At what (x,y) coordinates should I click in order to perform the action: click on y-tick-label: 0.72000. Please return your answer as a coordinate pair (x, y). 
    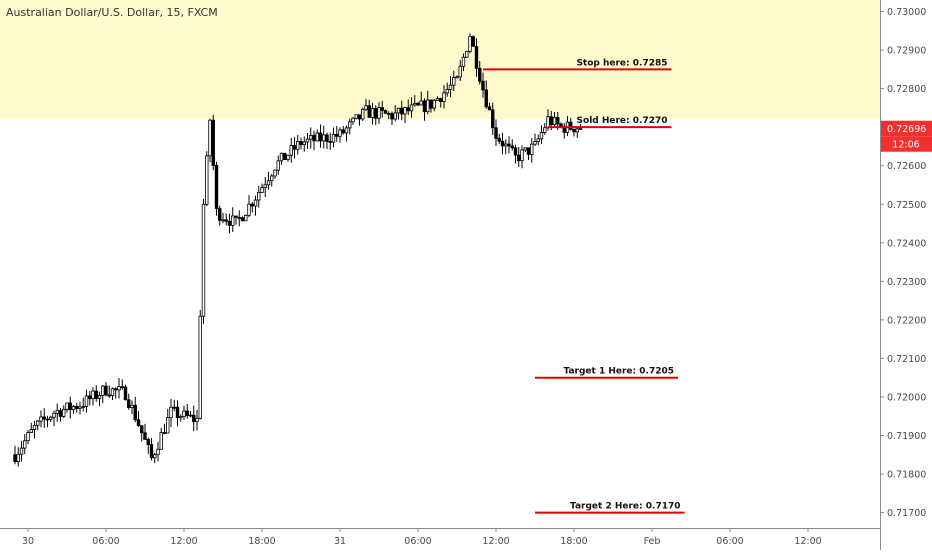
    Looking at the image, I should click on (906, 397).